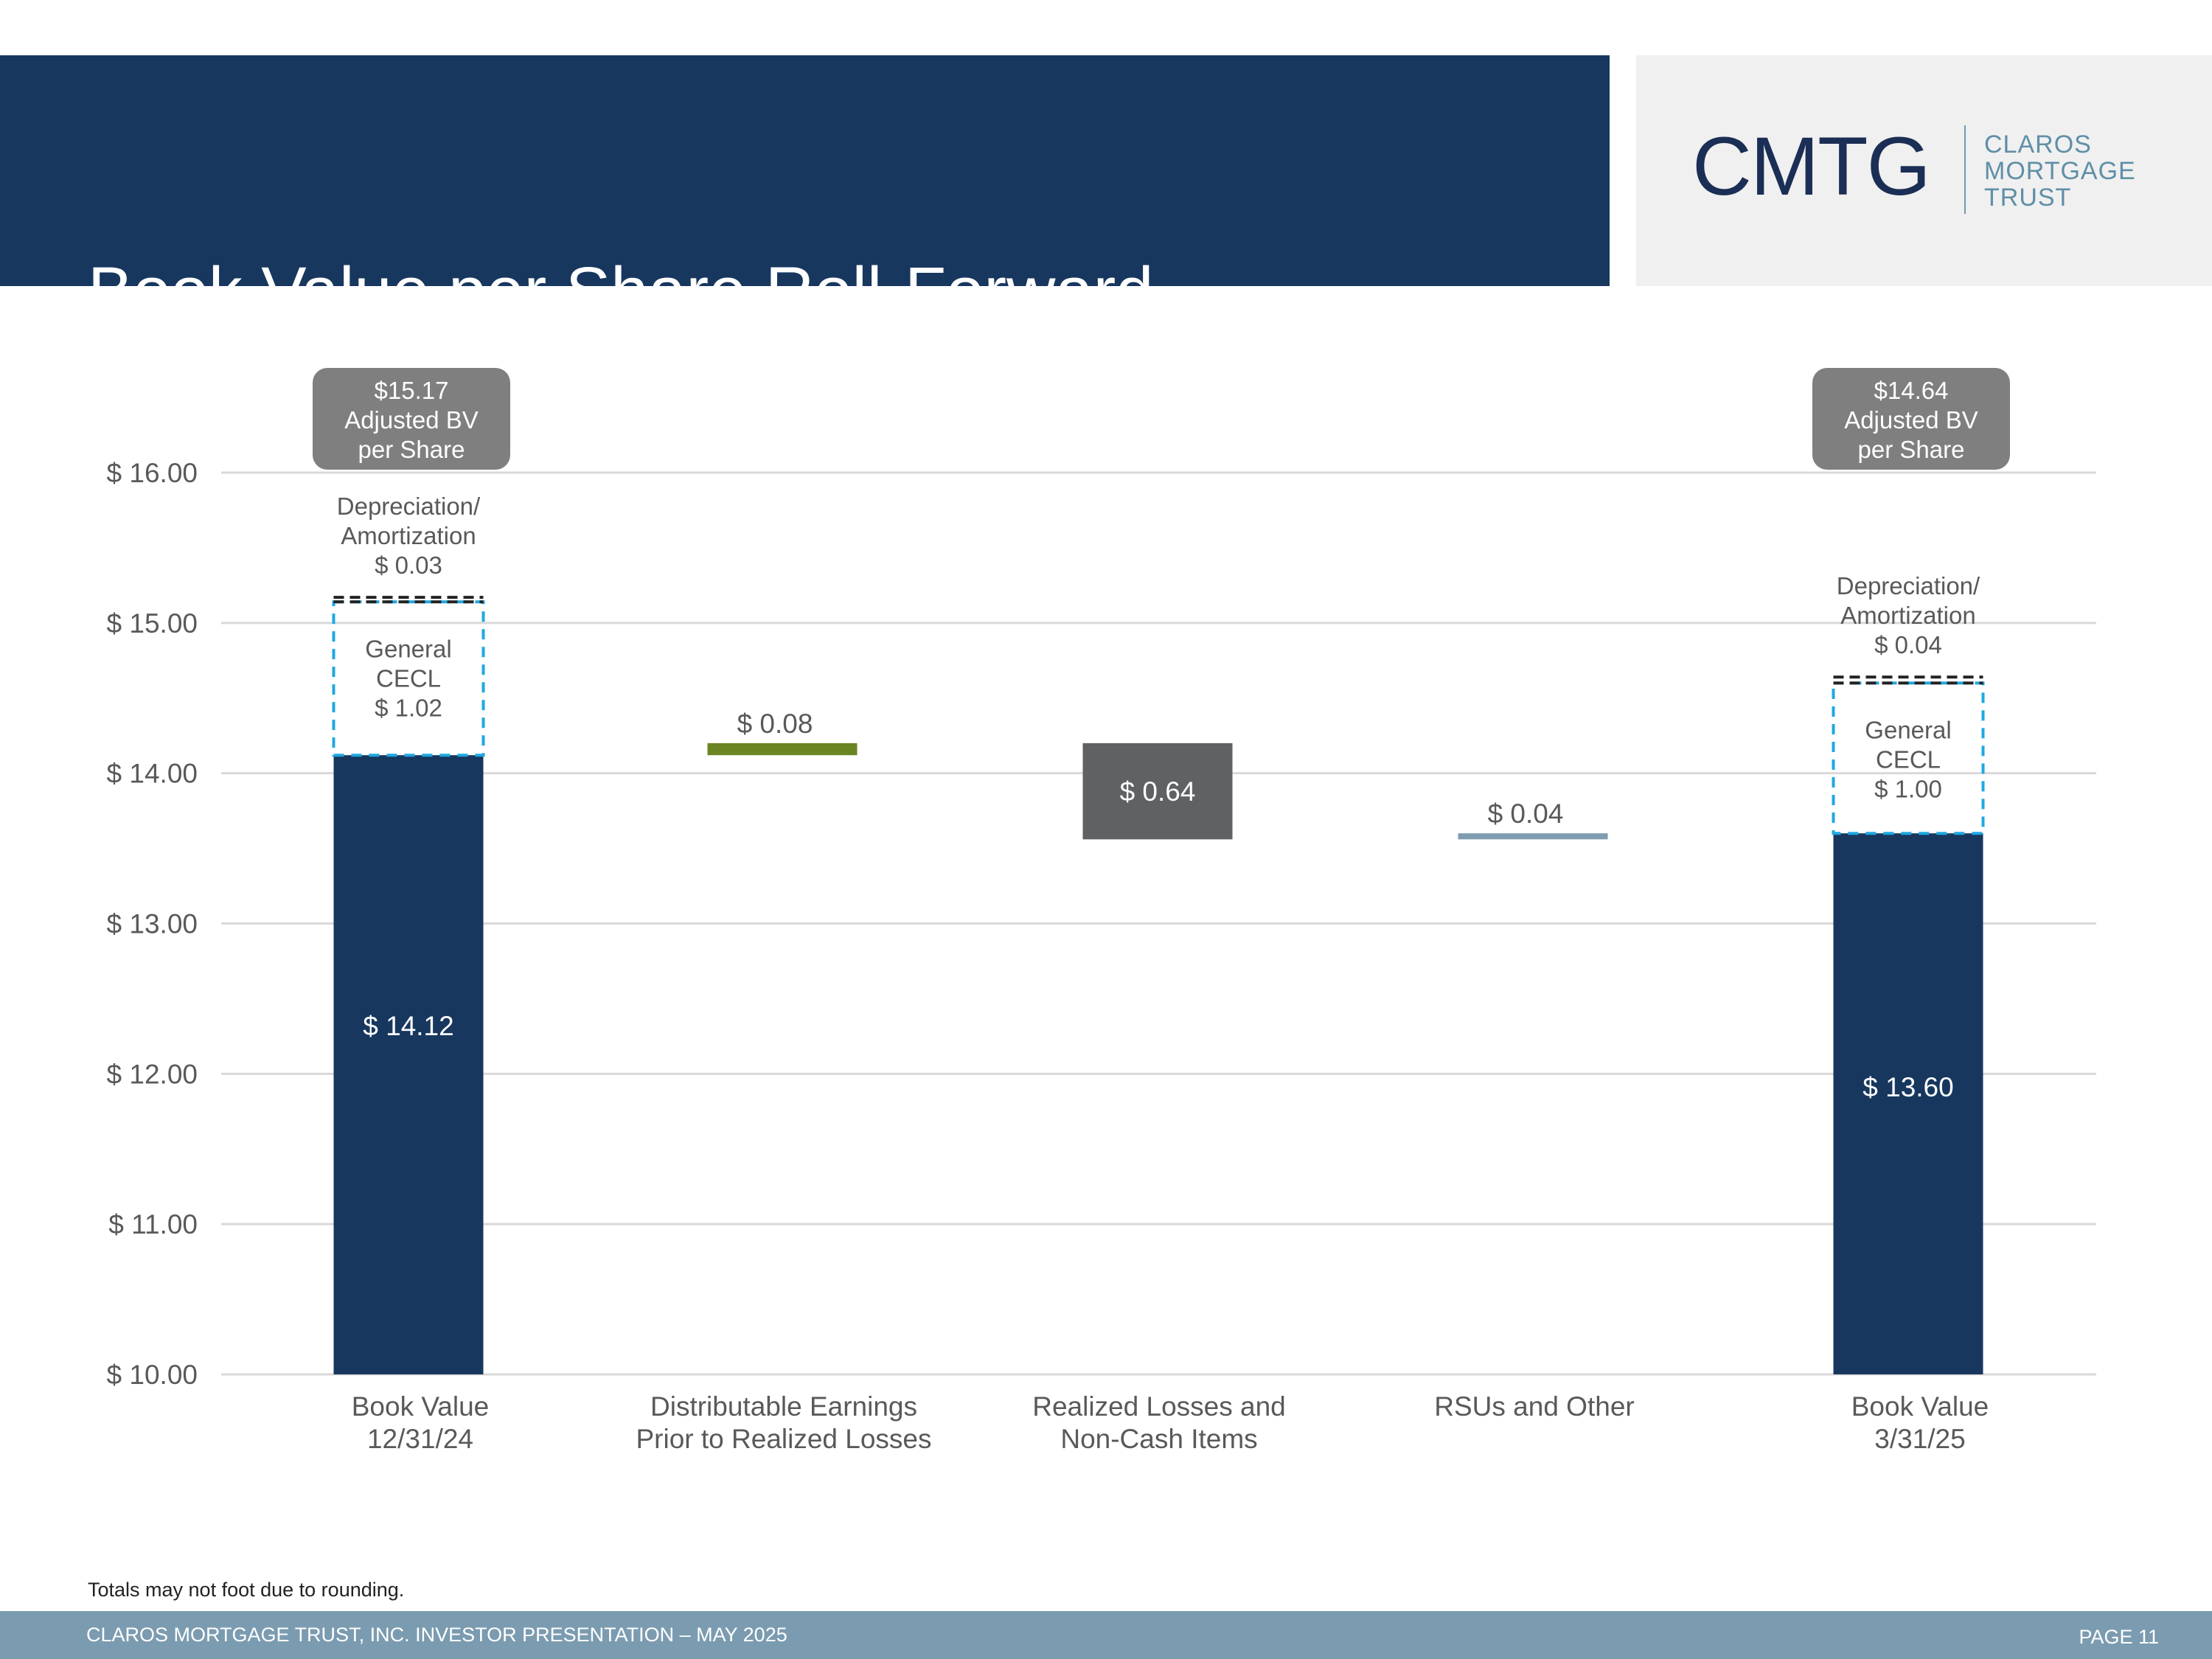  I want to click on logo-divider, so click(1965, 169).